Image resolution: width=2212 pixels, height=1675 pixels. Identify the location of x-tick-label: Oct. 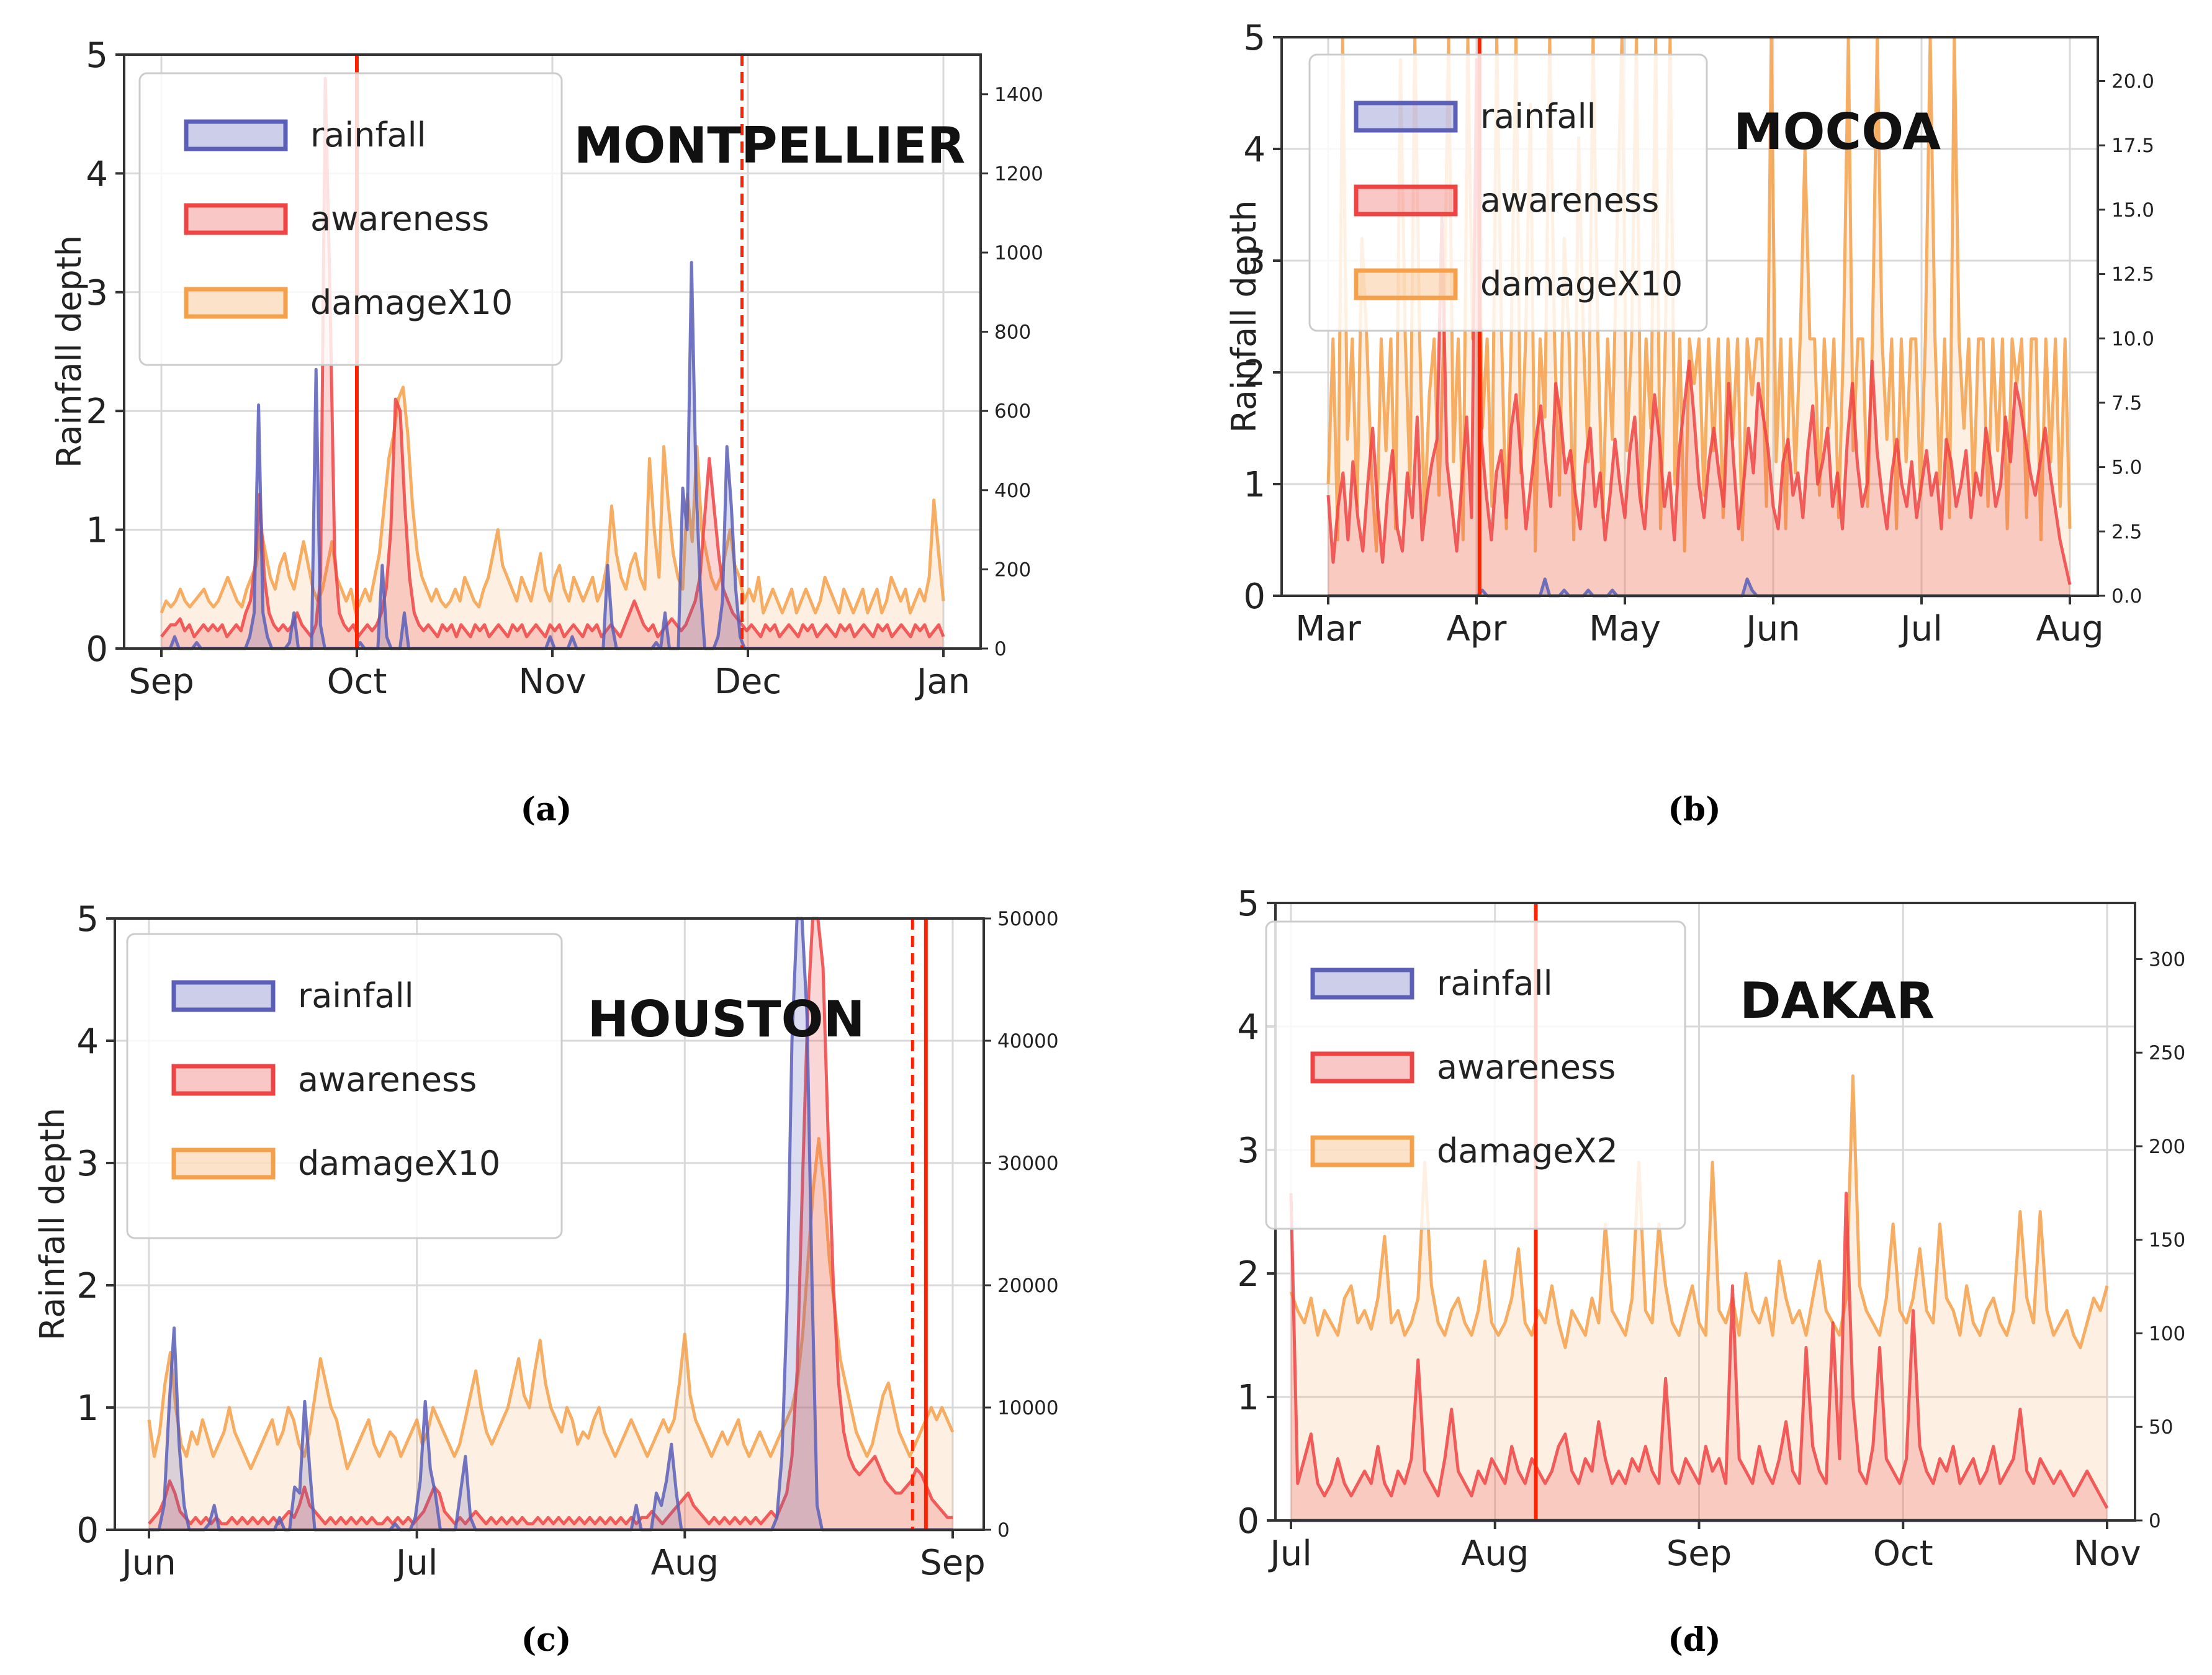
(357, 682).